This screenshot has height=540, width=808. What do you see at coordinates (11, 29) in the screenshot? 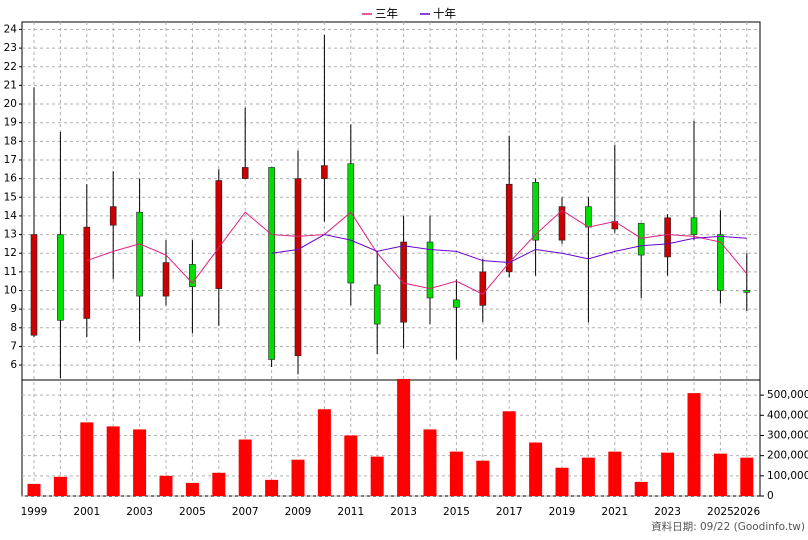
I see `y-tick-label: 24` at bounding box center [11, 29].